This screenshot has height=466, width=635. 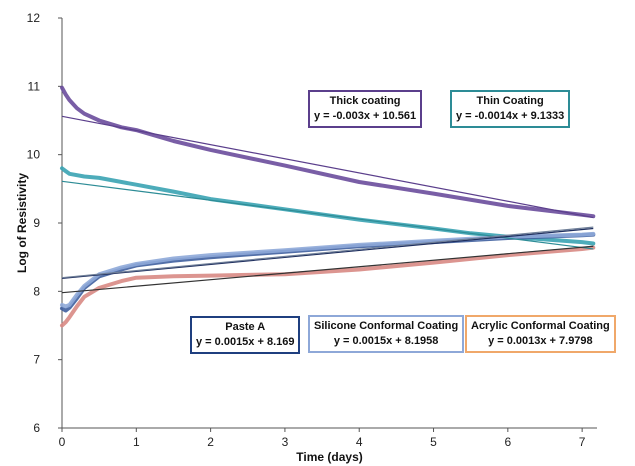 I want to click on x-tick-label: 5, so click(x=433, y=442).